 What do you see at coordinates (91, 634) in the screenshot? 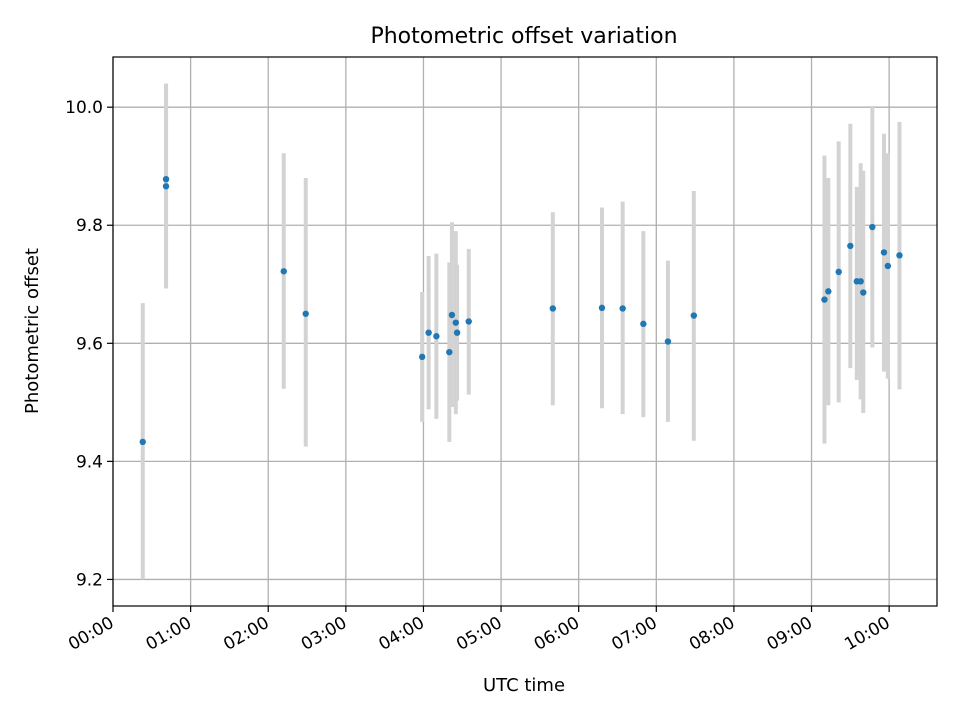
I see `x-tick-label: 00:00` at bounding box center [91, 634].